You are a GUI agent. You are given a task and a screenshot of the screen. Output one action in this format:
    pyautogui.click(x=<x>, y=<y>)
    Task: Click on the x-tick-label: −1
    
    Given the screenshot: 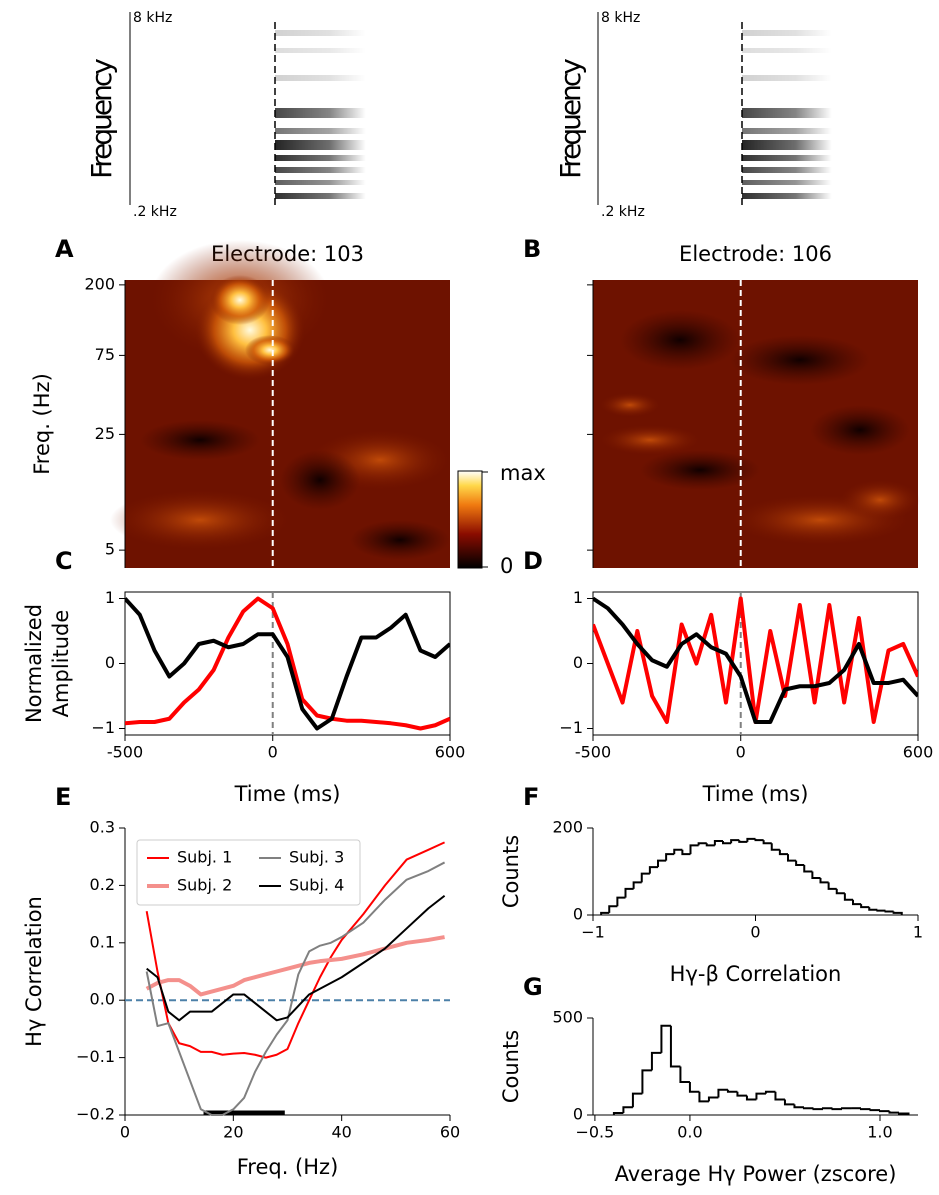 What is the action you would take?
    pyautogui.click(x=593, y=932)
    